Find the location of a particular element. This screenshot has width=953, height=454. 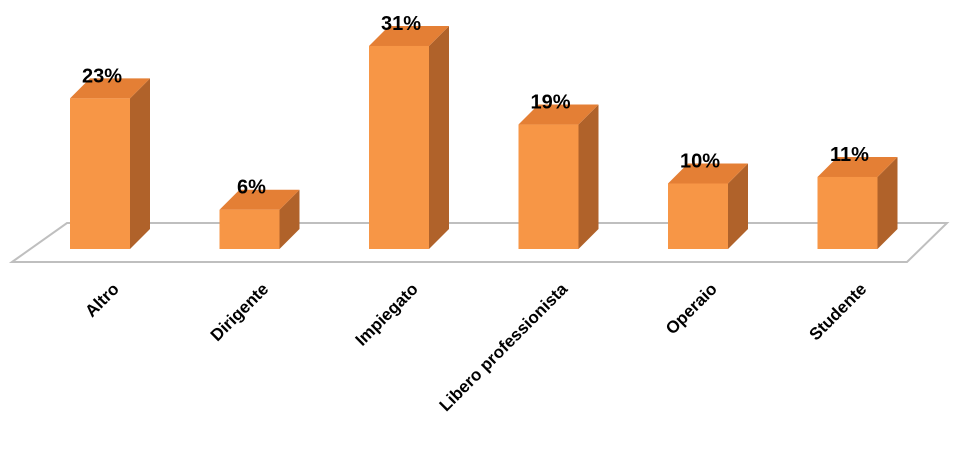

bar-side-libero-professionista is located at coordinates (588, 176).